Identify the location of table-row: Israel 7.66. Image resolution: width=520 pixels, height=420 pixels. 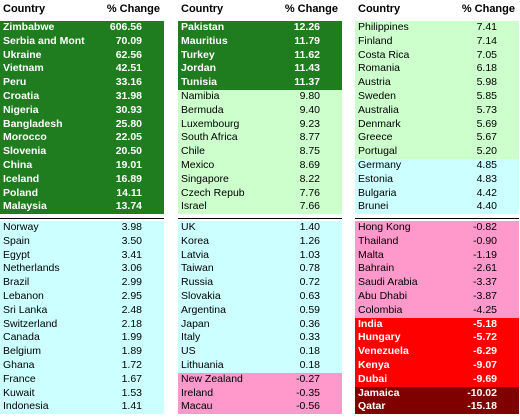
(260, 207).